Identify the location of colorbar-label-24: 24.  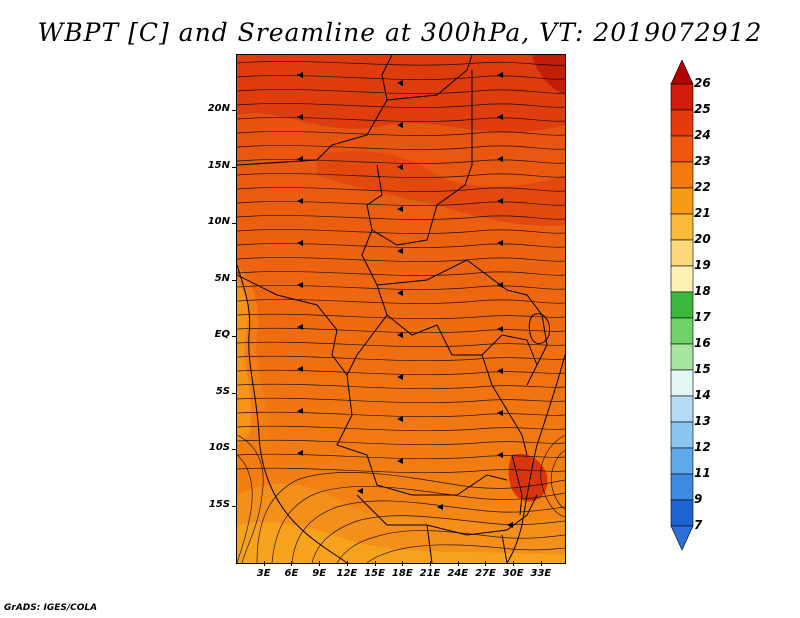
(702, 135).